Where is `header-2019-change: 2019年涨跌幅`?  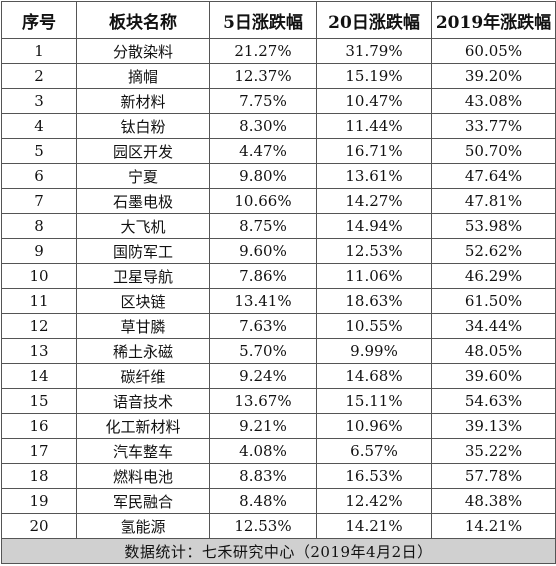 header-2019-change: 2019年涨跌幅 is located at coordinates (493, 20).